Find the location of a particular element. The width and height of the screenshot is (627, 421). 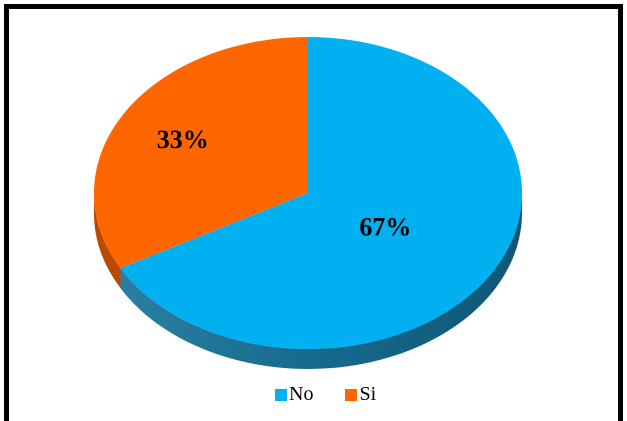

legend-swatch-no is located at coordinates (281, 394).